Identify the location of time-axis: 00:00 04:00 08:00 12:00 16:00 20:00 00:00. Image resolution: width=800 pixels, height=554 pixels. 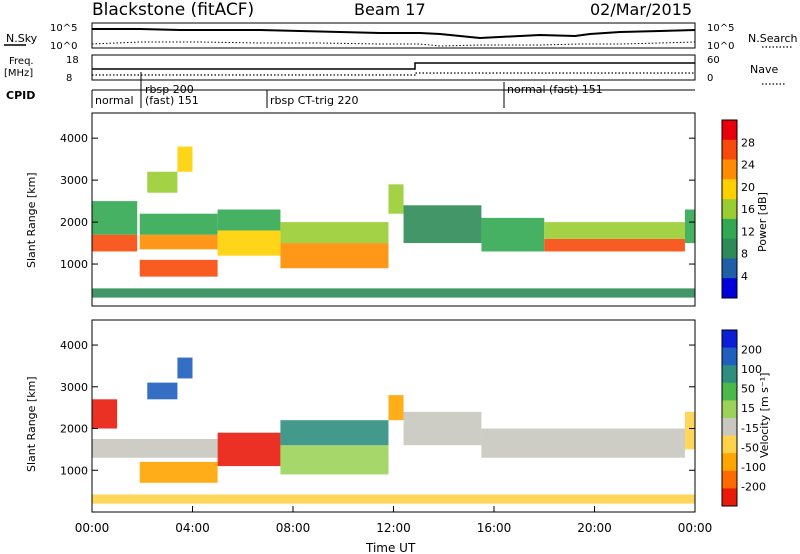
(394, 520).